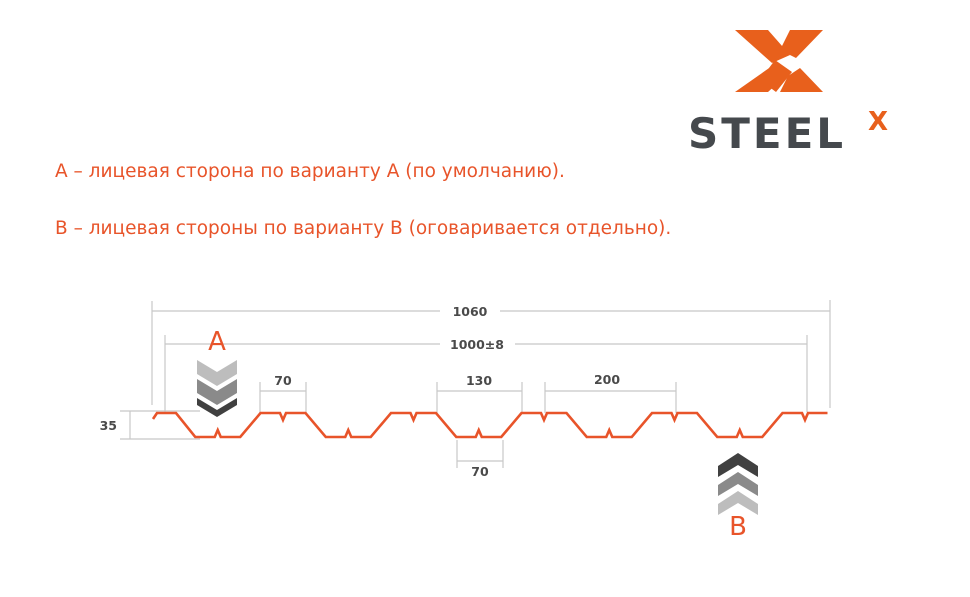  What do you see at coordinates (779, 61) in the screenshot?
I see `logo-x-mark` at bounding box center [779, 61].